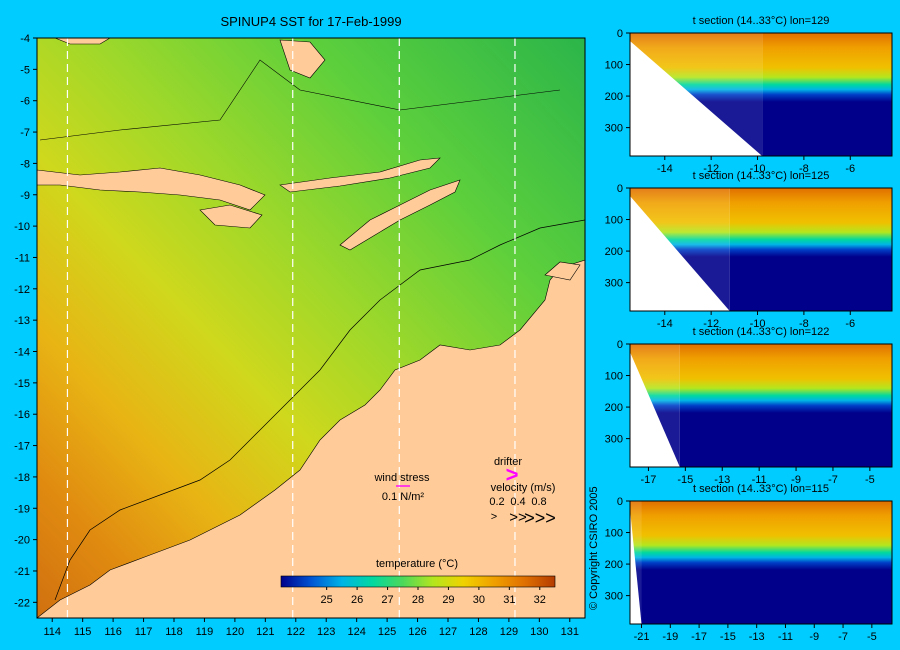 The image size is (900, 650). I want to click on map-x-tick-label: 119, so click(205, 632).